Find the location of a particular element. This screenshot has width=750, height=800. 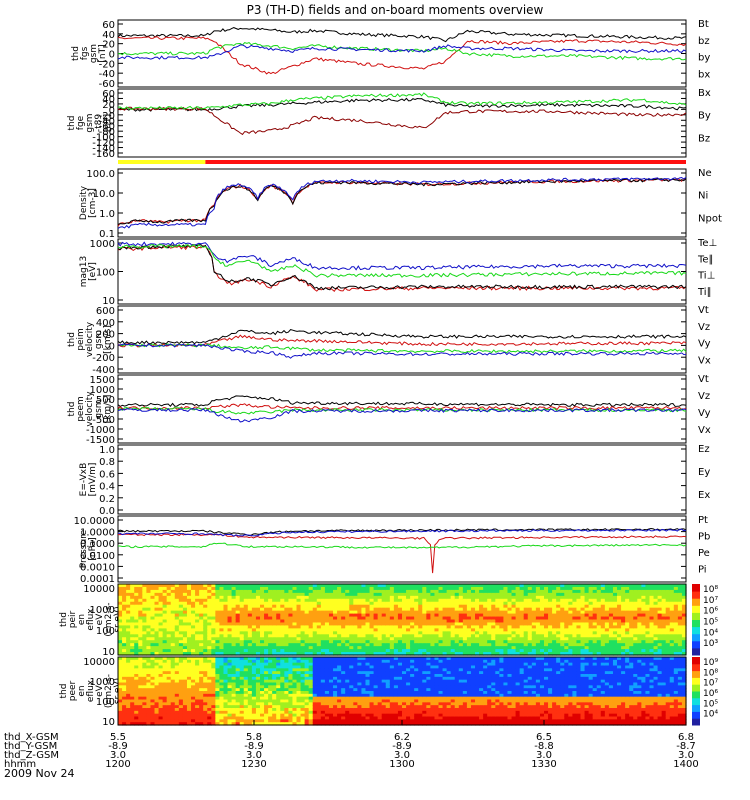

legend-Pi: Pi is located at coordinates (702, 570).